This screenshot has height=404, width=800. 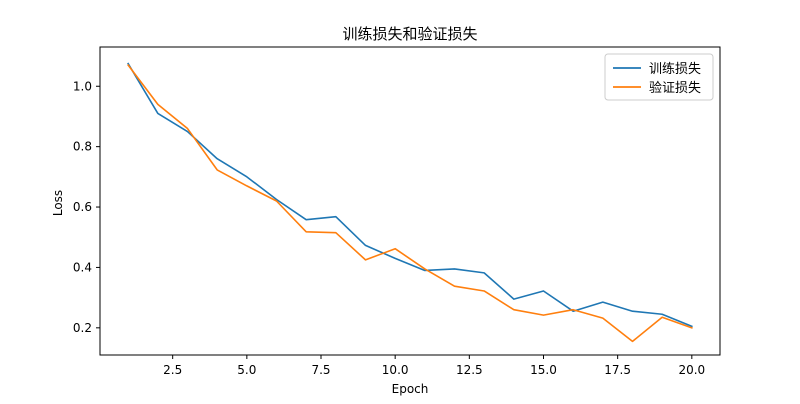 What do you see at coordinates (410, 389) in the screenshot?
I see `x-axis-title: Epoch` at bounding box center [410, 389].